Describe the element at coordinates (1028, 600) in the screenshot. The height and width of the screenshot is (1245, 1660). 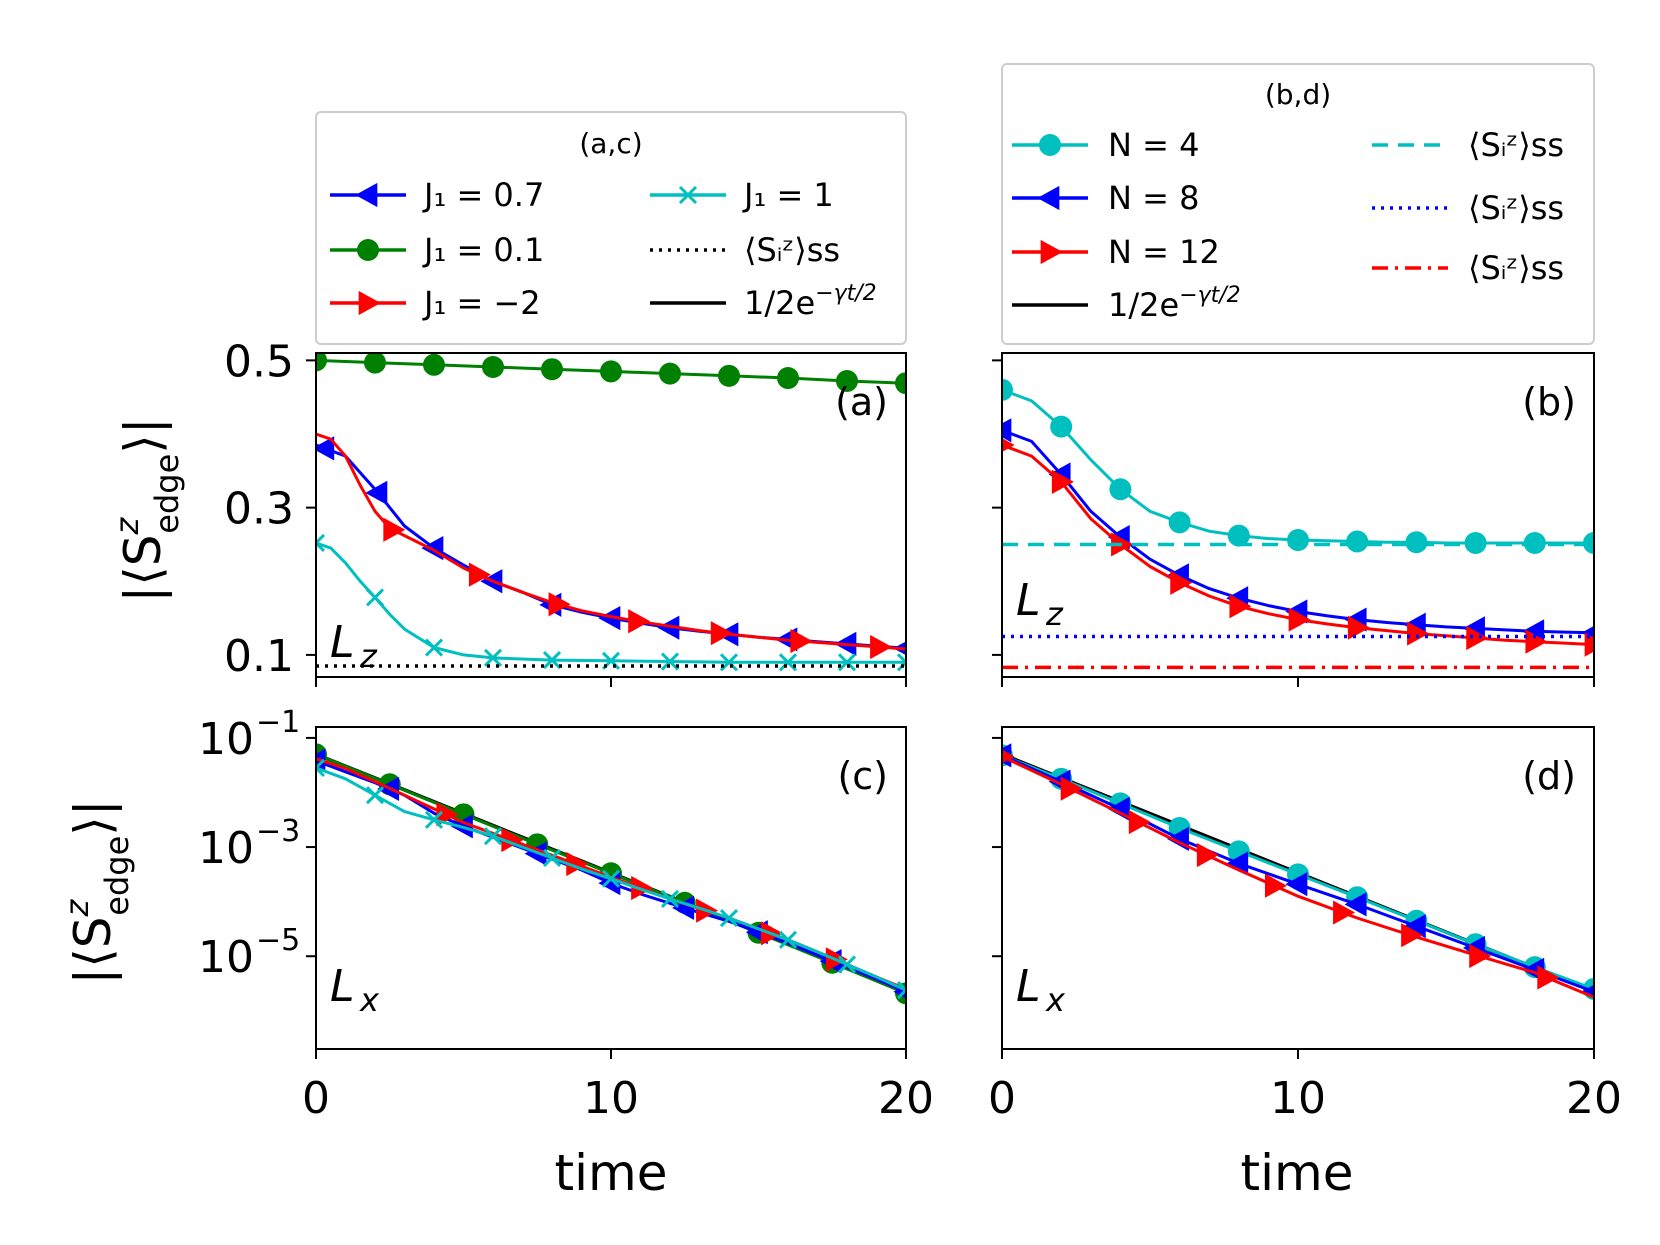
I see `panel-b-operator-label: L` at that location.